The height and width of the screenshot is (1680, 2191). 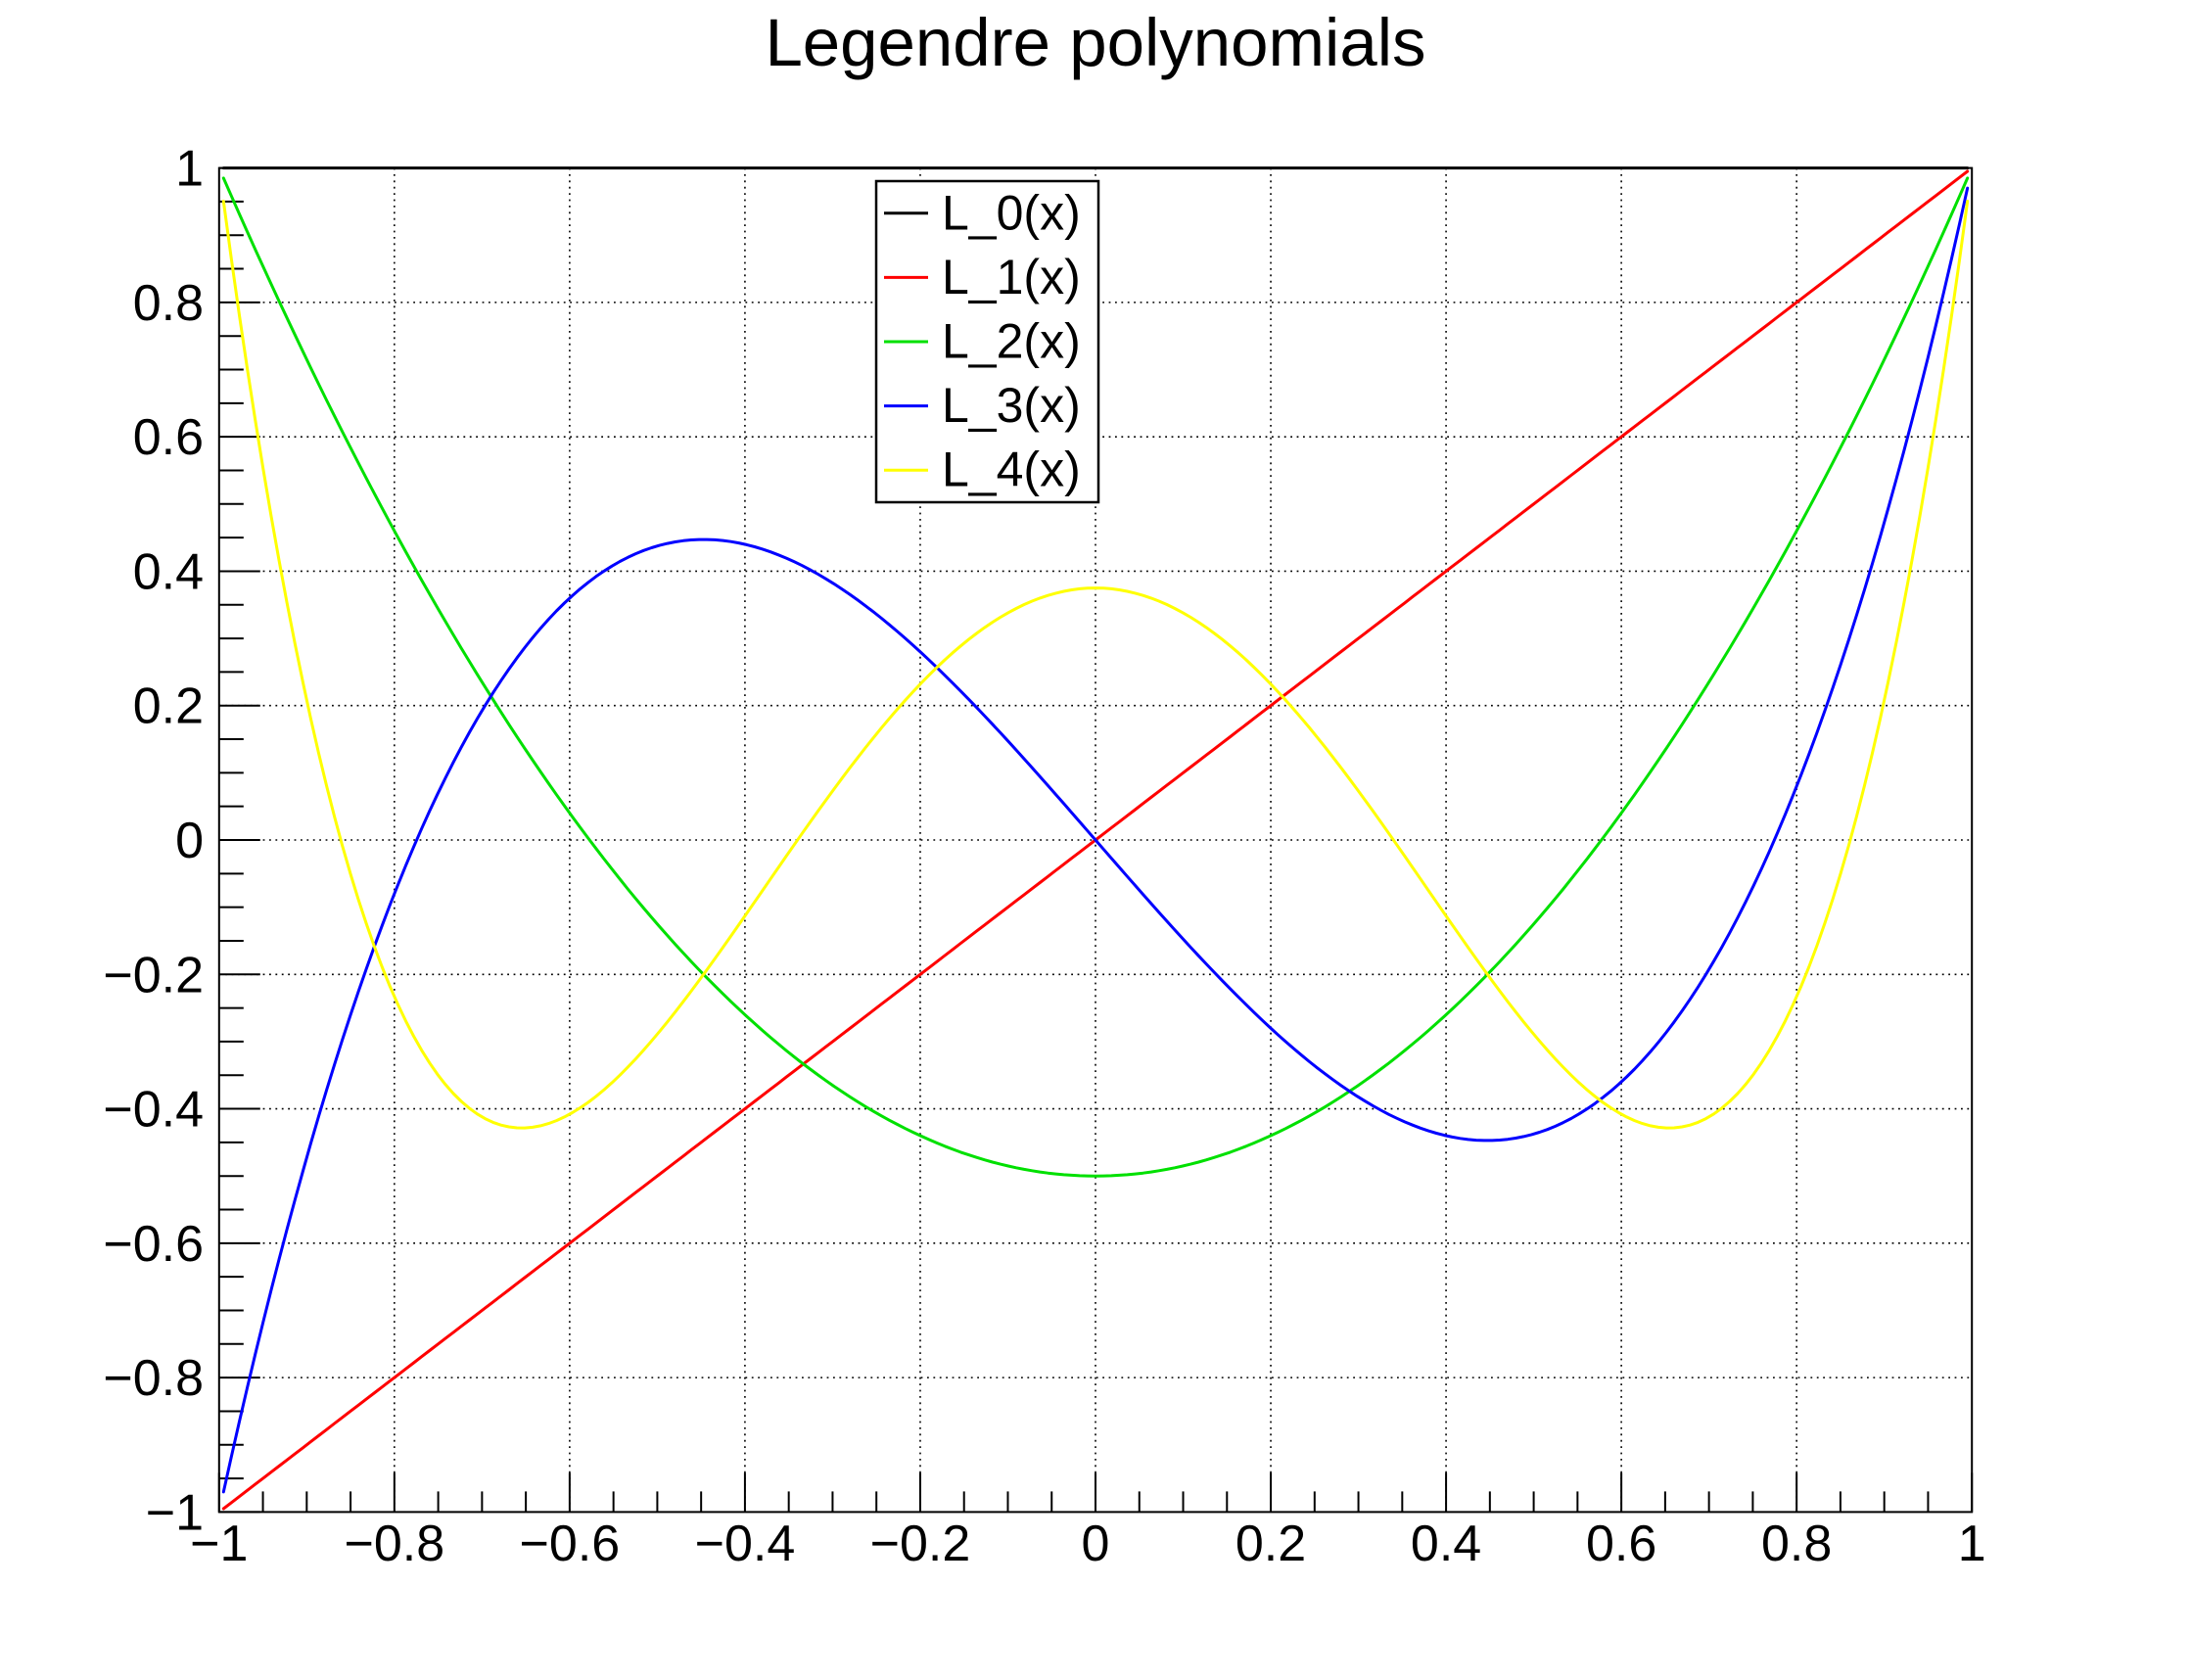 What do you see at coordinates (189, 841) in the screenshot?
I see `y-axis-tick-label: 0` at bounding box center [189, 841].